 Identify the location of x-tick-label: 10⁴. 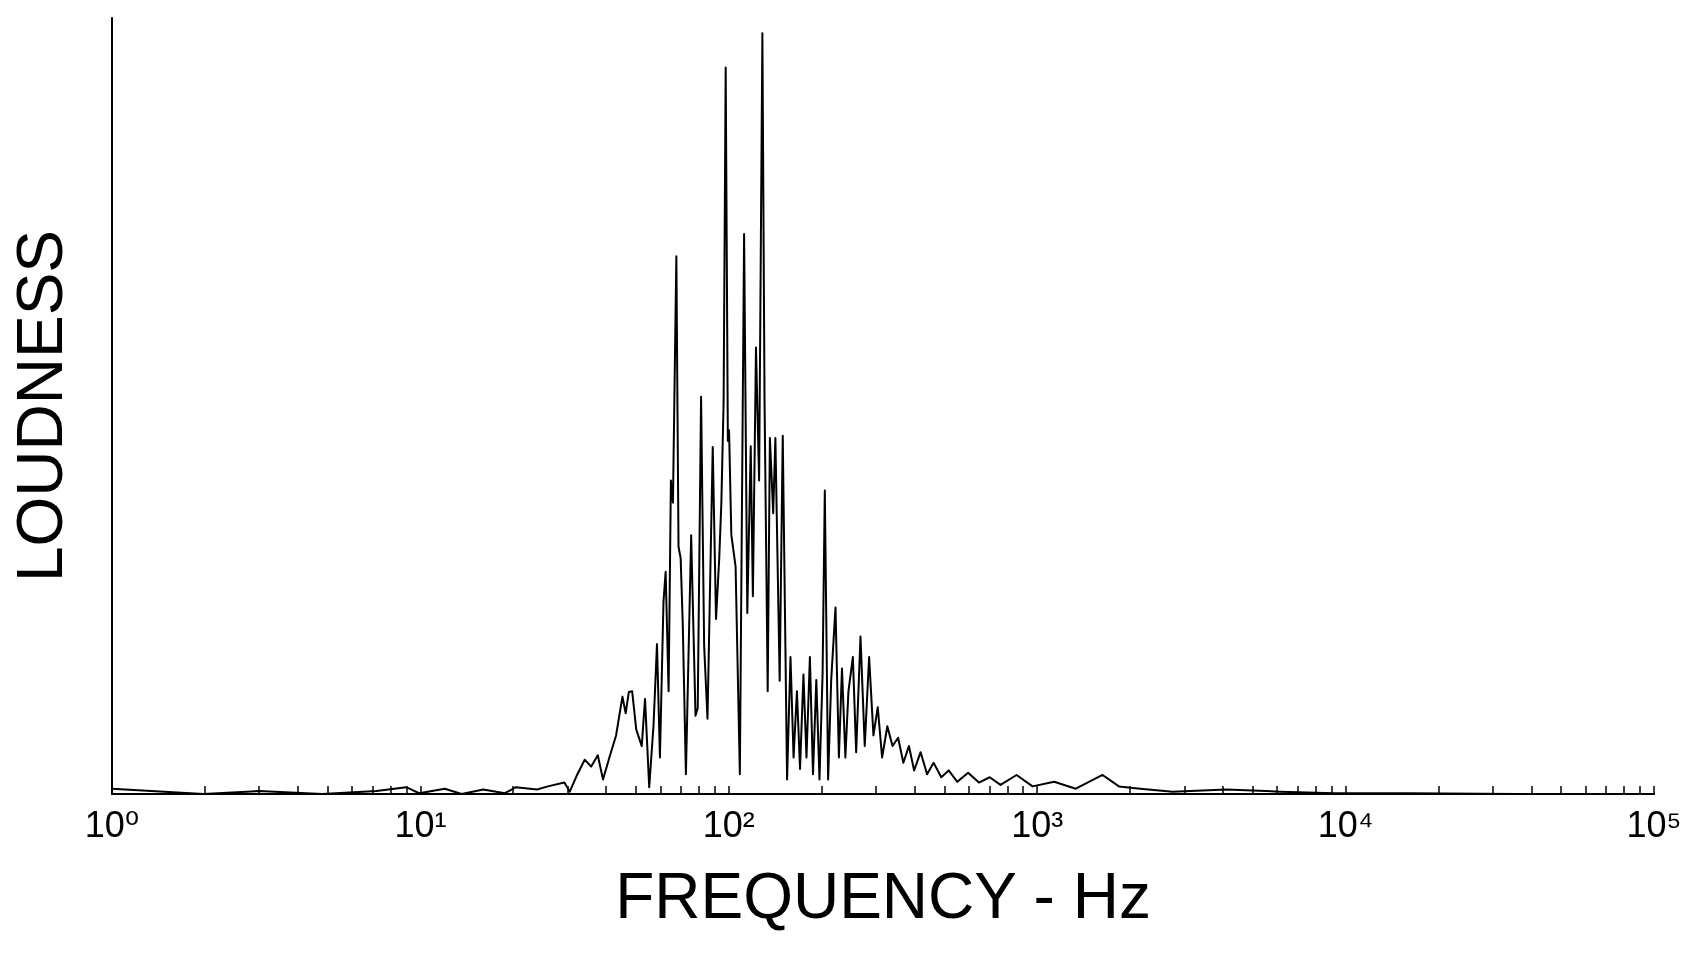
(1345, 824).